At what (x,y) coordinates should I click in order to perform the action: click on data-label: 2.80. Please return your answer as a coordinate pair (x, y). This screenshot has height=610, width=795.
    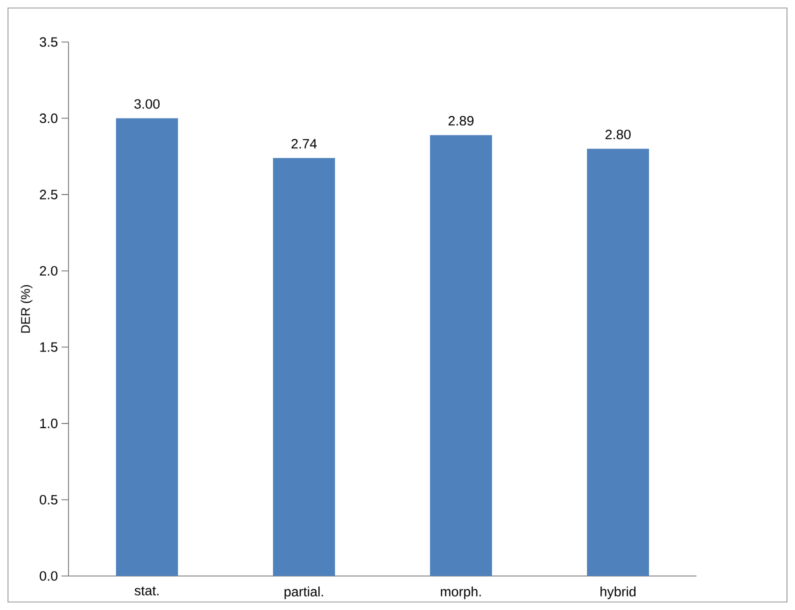
    Looking at the image, I should click on (618, 135).